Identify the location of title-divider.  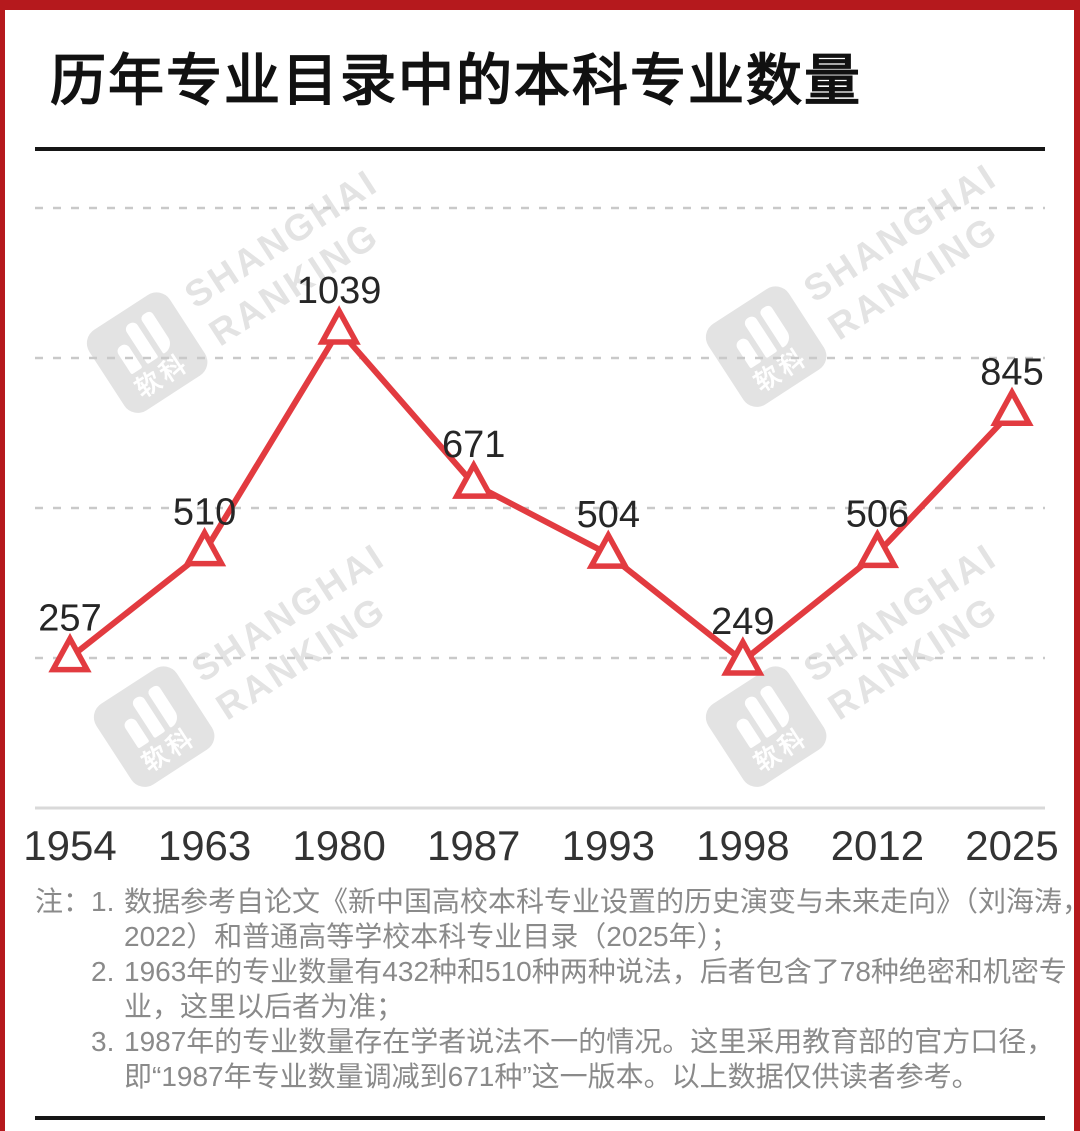
(540, 149).